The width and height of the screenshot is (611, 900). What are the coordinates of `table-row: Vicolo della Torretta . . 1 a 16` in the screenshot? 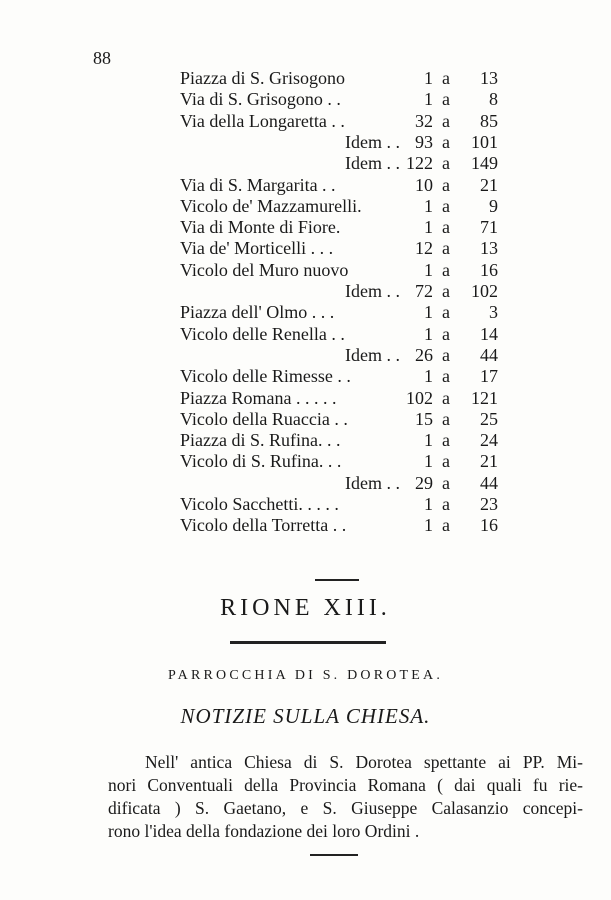 It's located at (305, 525).